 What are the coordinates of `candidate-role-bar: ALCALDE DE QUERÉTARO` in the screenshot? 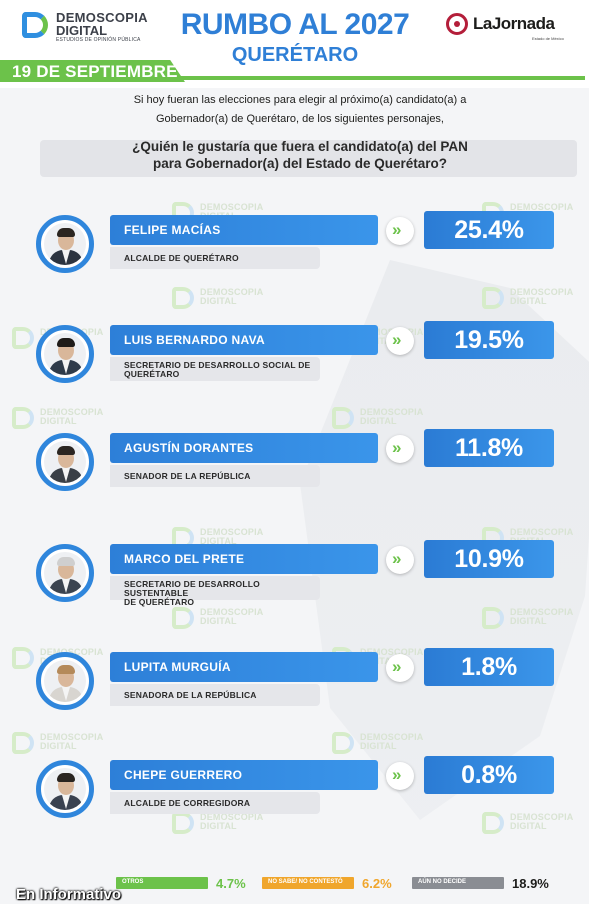 It's located at (215, 258).